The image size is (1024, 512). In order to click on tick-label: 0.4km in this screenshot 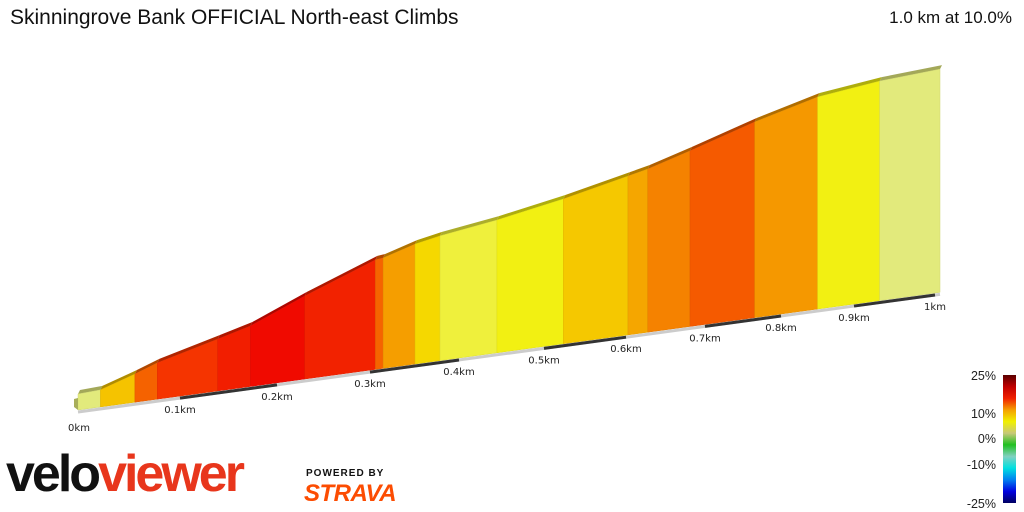, I will do `click(458, 372)`.